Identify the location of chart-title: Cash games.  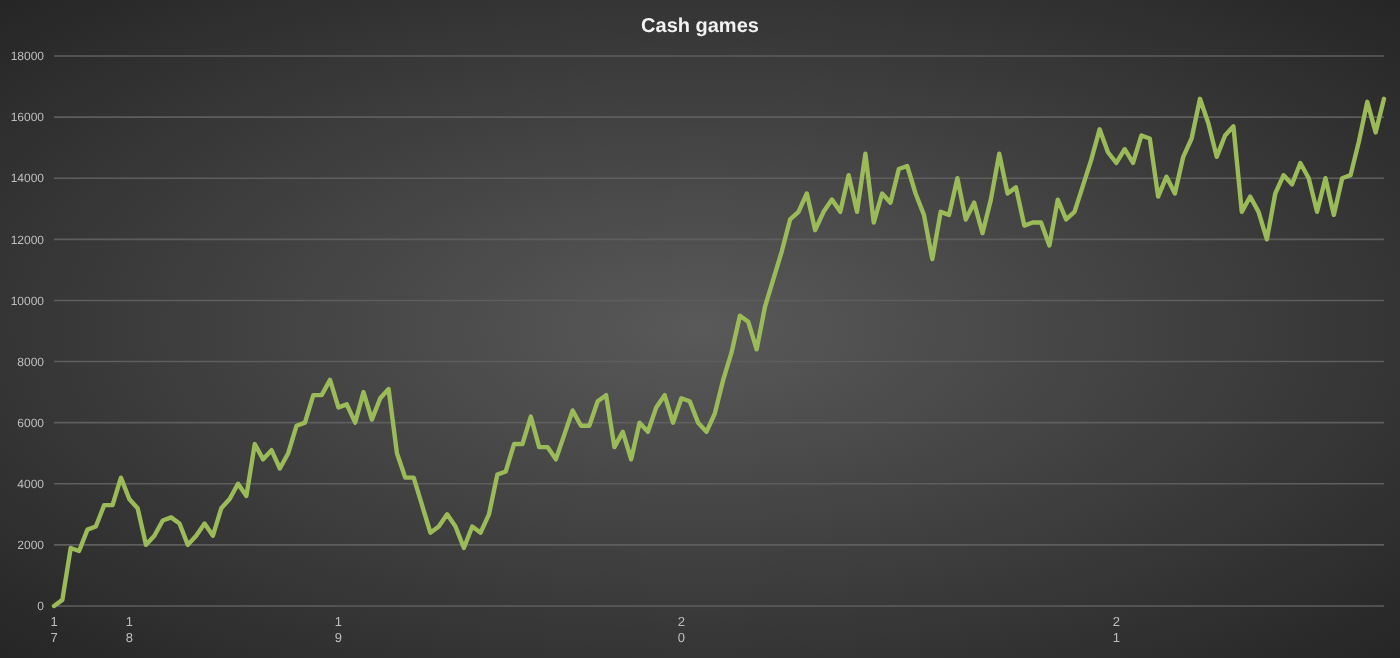
(700, 27).